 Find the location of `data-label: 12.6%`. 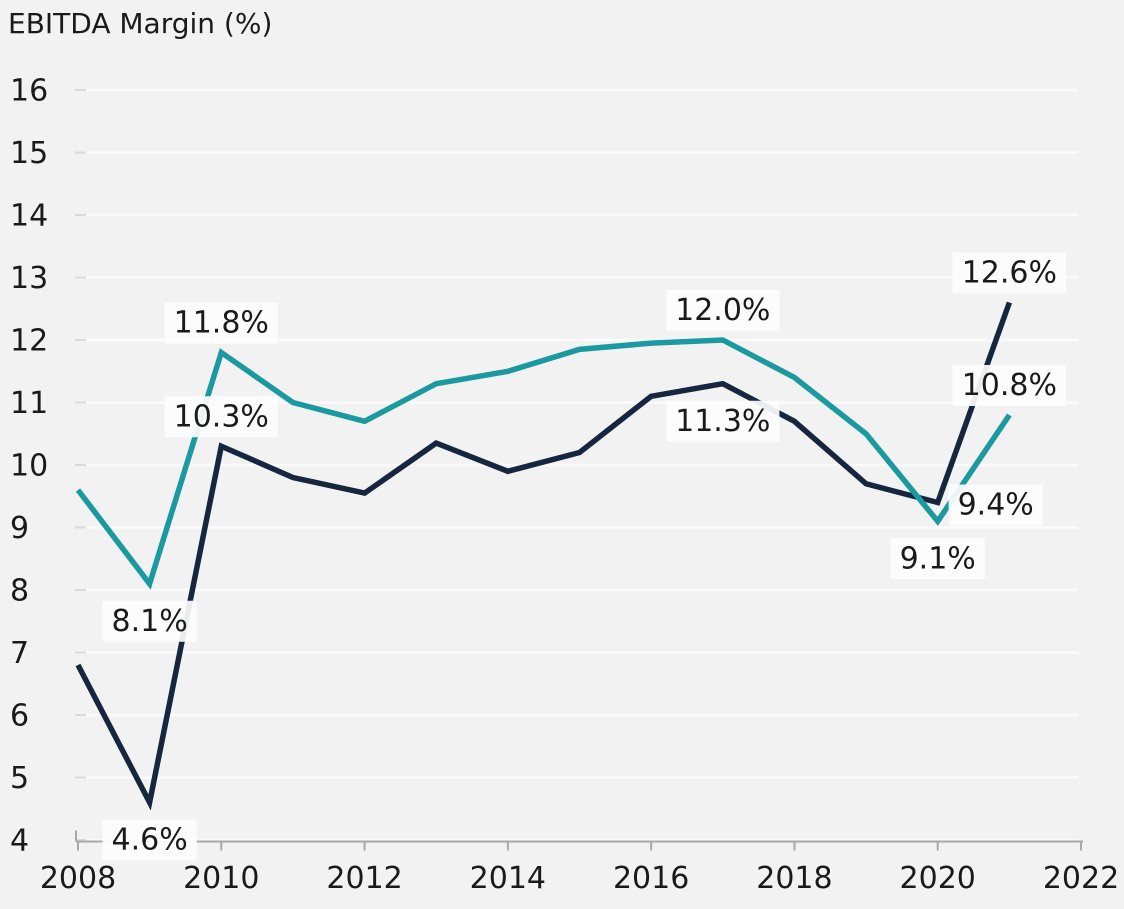

data-label: 12.6% is located at coordinates (1009, 273).